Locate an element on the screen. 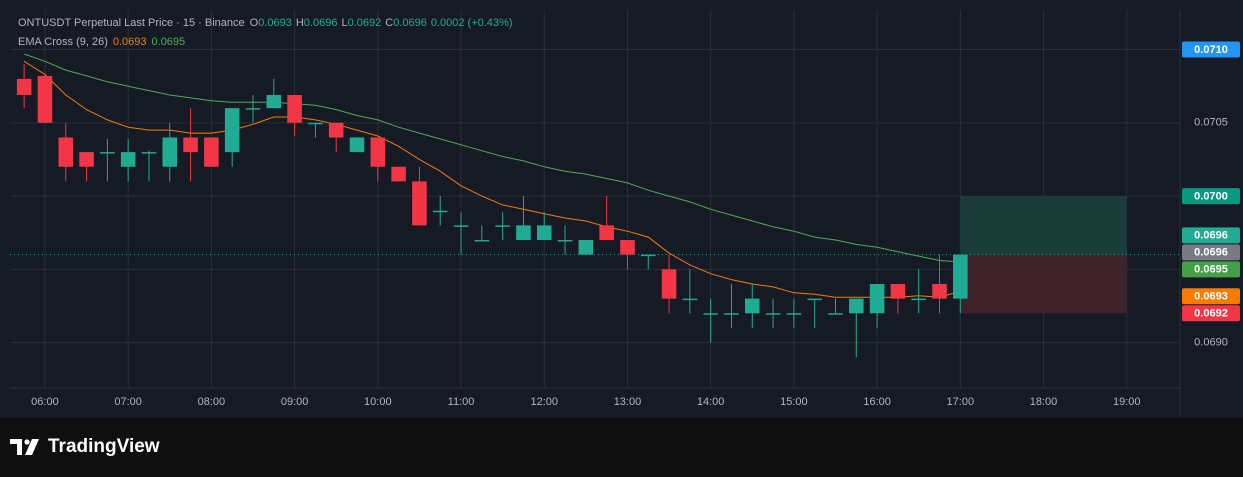 The image size is (1243, 477). position-tool is located at coordinates (1043, 255).